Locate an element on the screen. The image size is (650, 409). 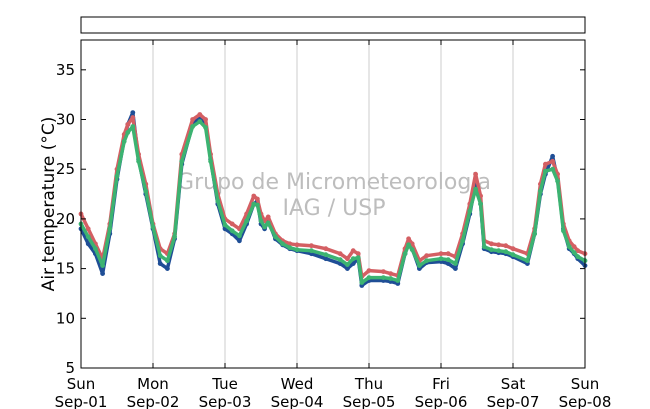
y-tick-label-20: 20 is located at coordinates (65, 219).